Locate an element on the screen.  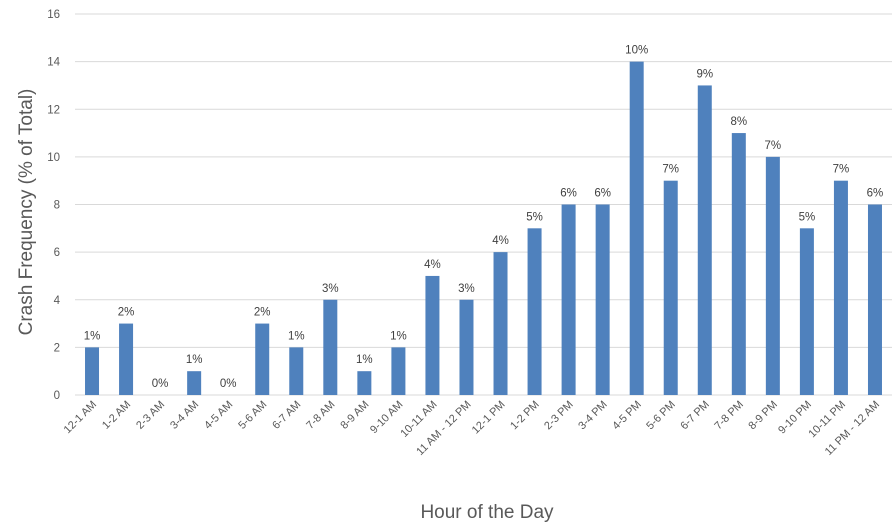
x-category-label: 1-2 AM is located at coordinates (116, 415).